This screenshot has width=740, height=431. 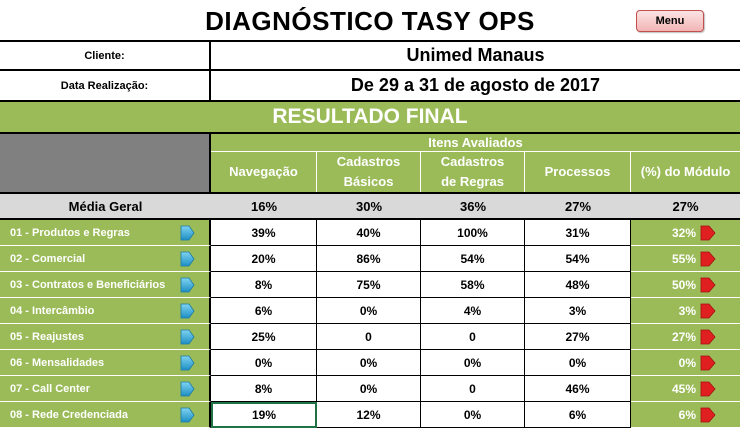 I want to click on date-label: Data Realização:, so click(x=105, y=85).